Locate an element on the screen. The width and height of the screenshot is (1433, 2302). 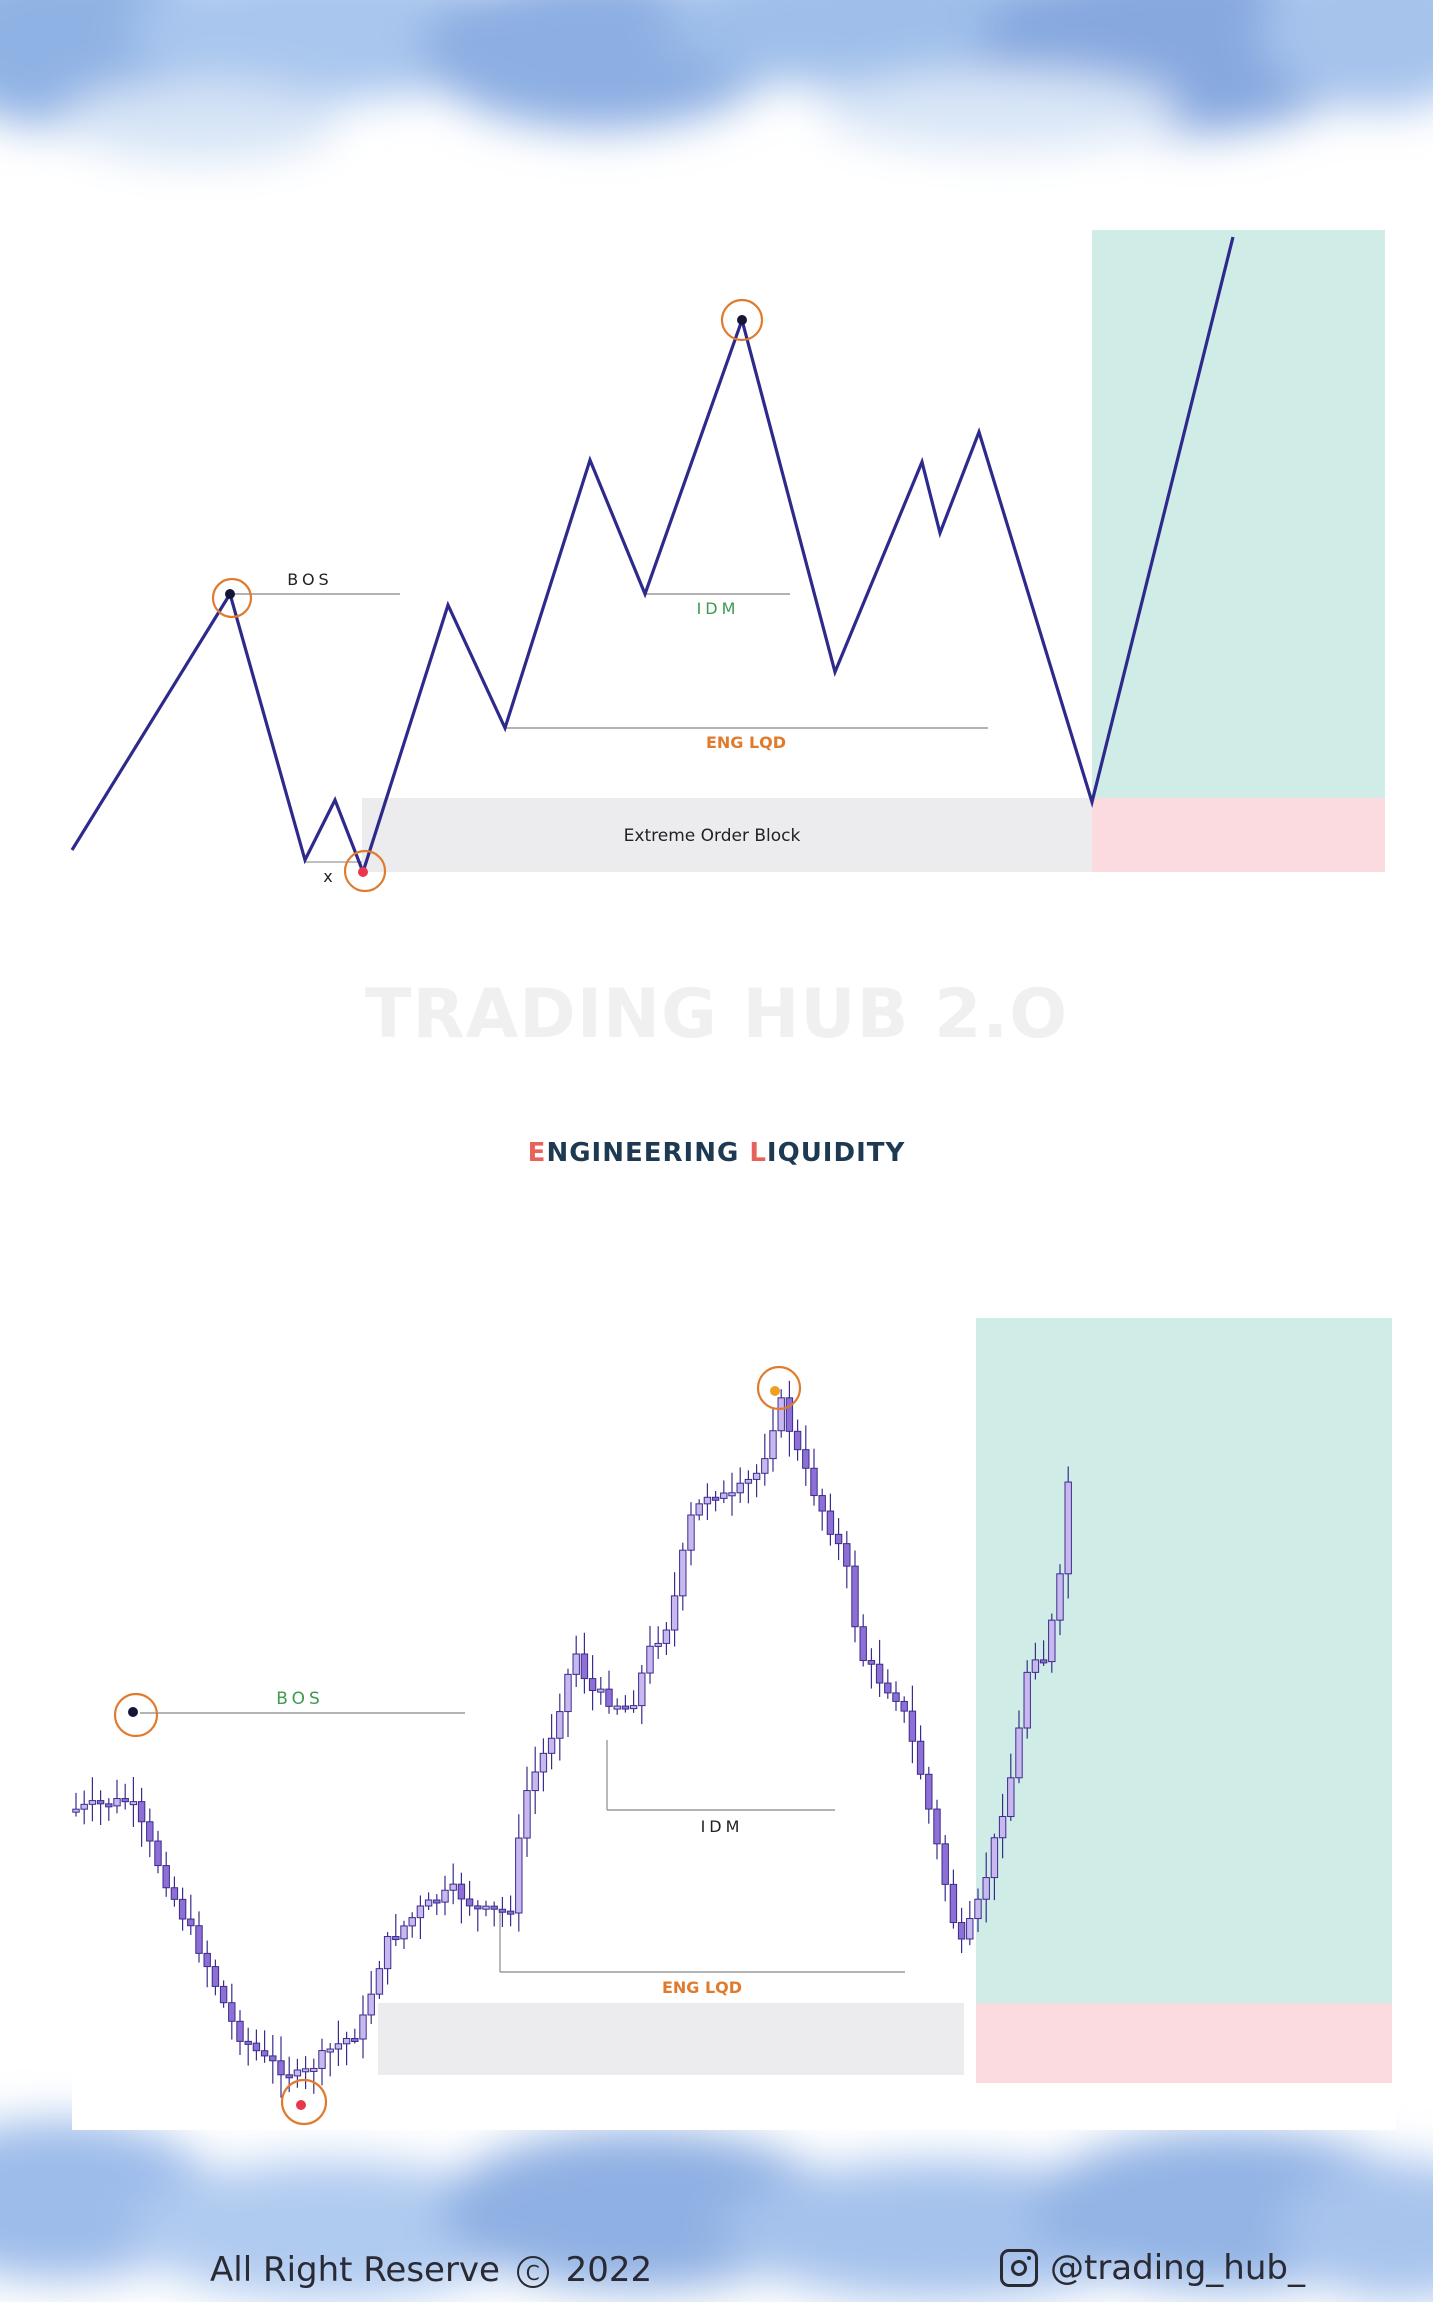
subtitle-word-liquidity: IQUIDITY is located at coordinates (836, 1153).